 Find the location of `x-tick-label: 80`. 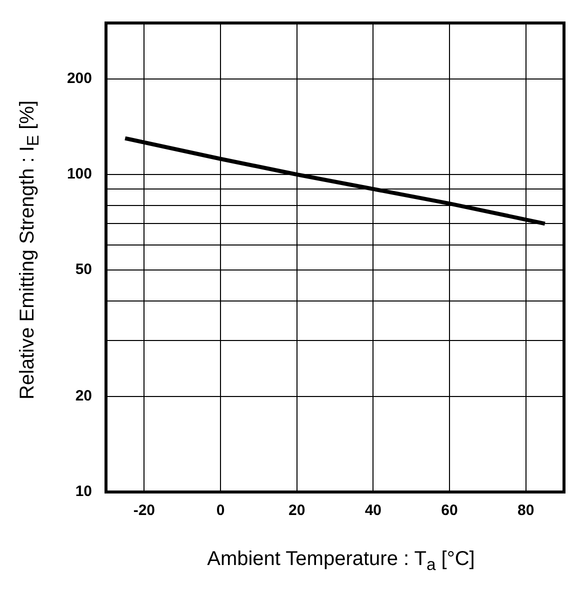

x-tick-label: 80 is located at coordinates (525, 511).